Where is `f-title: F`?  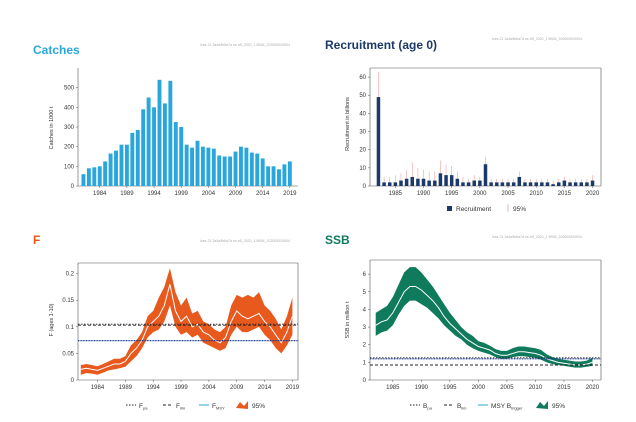
f-title: F is located at coordinates (36, 240).